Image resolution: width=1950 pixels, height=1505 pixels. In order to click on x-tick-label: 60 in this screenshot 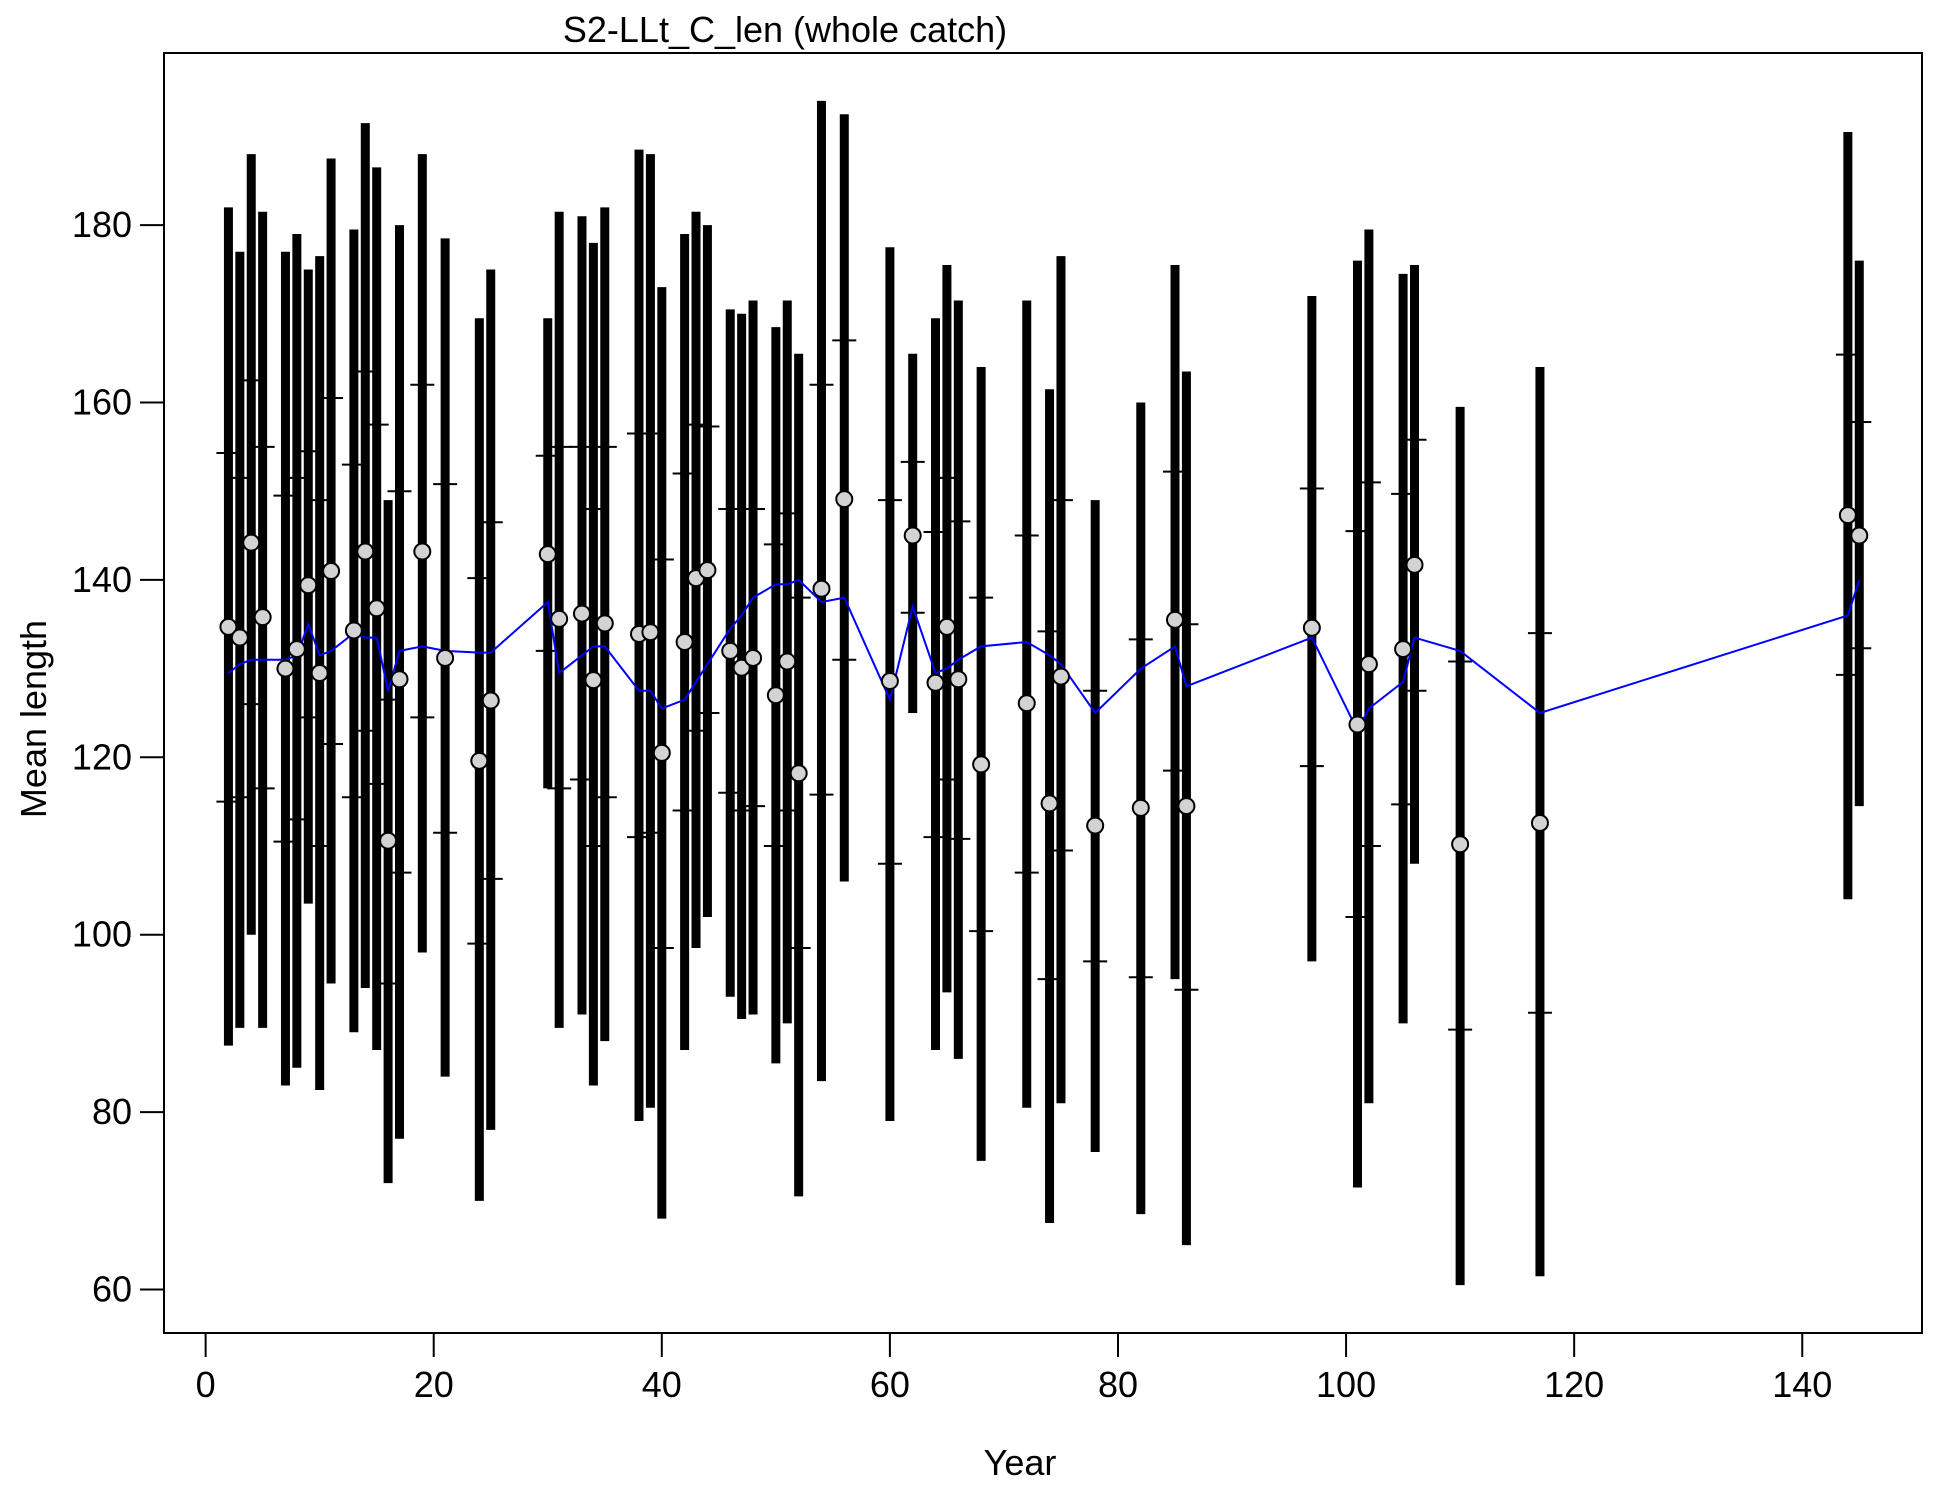, I will do `click(890, 1384)`.